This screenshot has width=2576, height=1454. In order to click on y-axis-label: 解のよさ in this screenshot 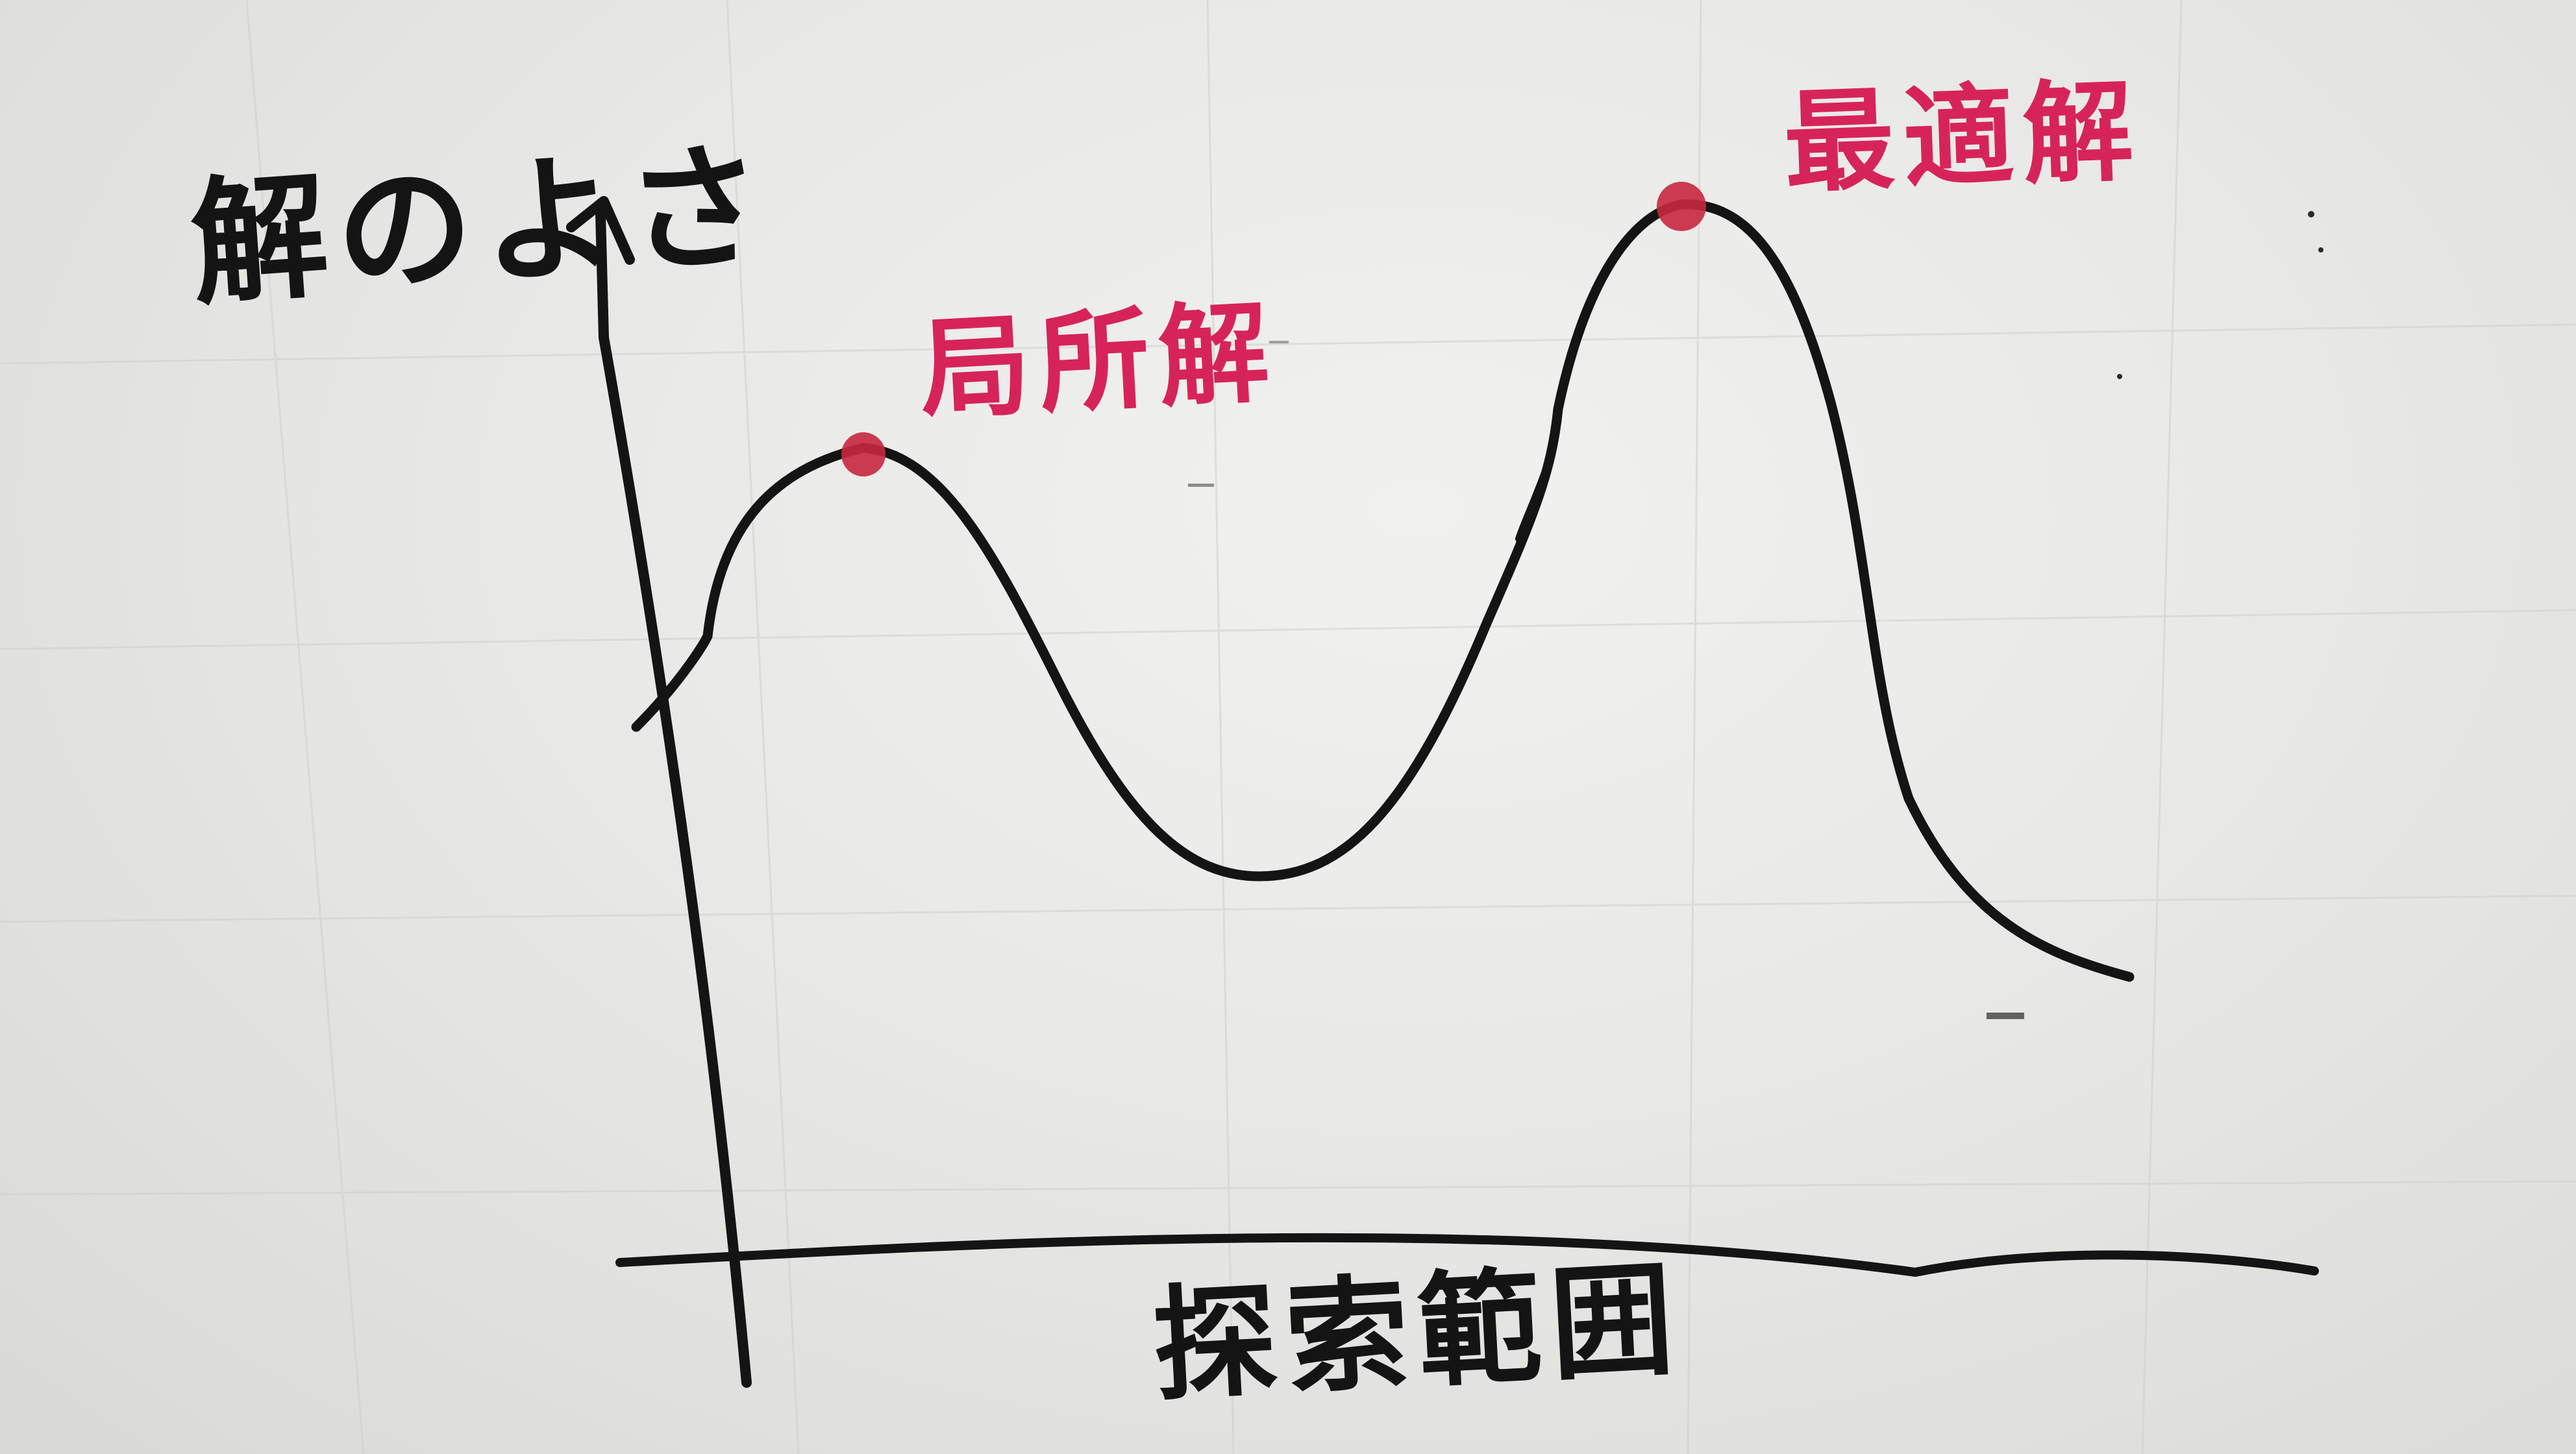, I will do `click(481, 225)`.